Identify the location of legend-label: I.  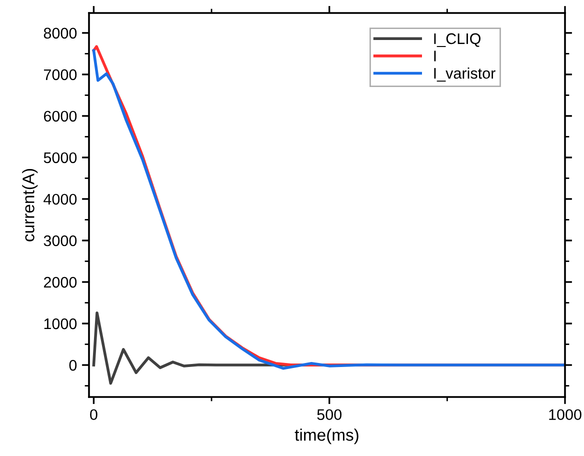
(435, 56).